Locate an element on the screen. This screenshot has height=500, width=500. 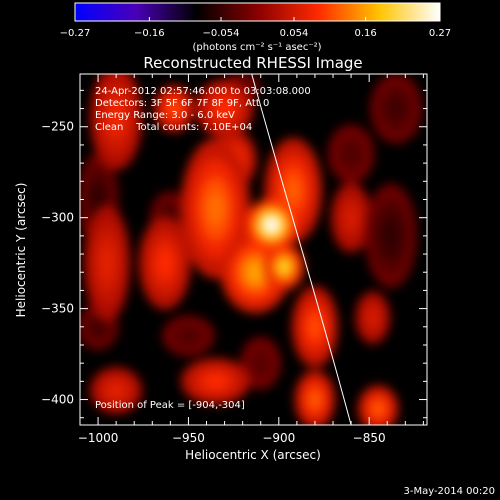
y-tick-label: −350 is located at coordinates (57, 309).